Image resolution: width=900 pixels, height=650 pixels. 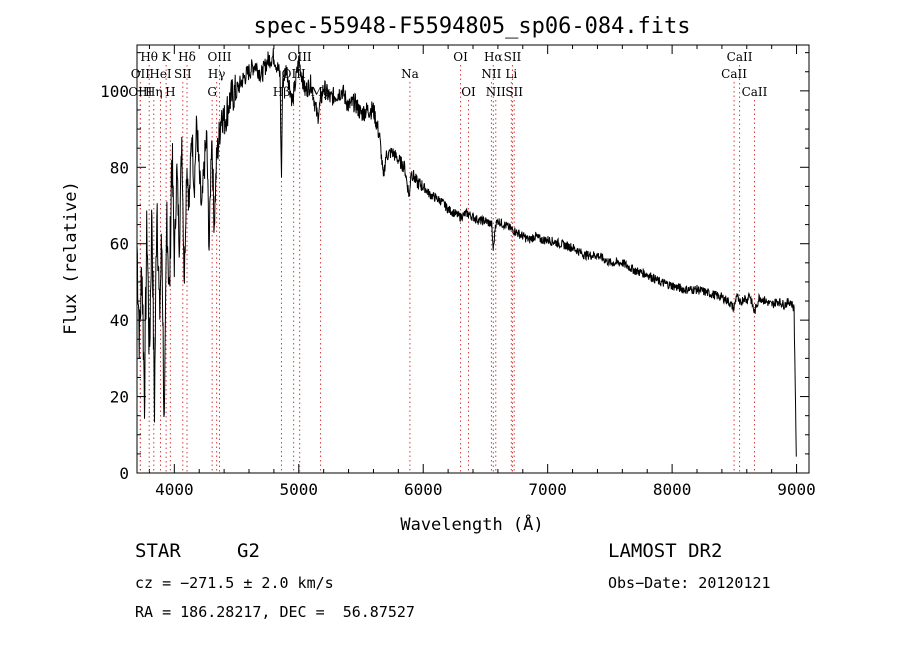 I want to click on y-tick-label: 80, so click(x=119, y=167).